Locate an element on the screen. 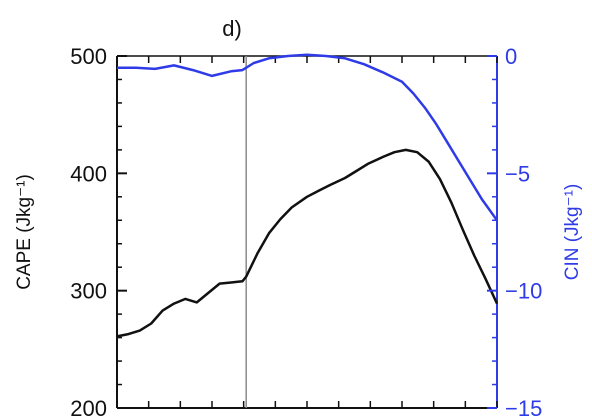  left-tick-label: 200 is located at coordinates (88, 407).